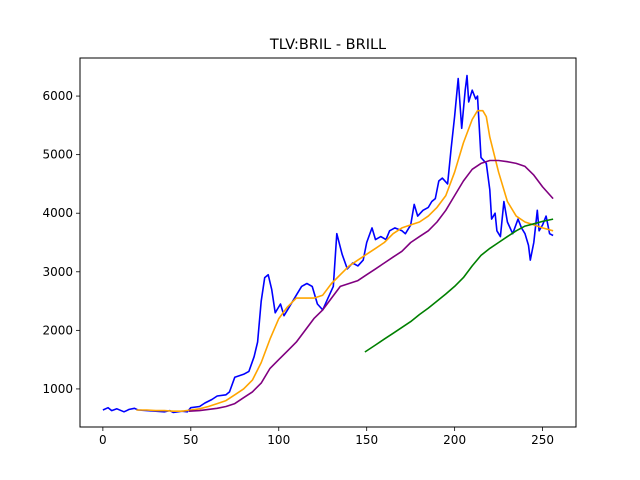 This screenshot has height=480, width=640. Describe the element at coordinates (327, 45) in the screenshot. I see `chart-title: TLV:BRIL - BRILL` at that location.